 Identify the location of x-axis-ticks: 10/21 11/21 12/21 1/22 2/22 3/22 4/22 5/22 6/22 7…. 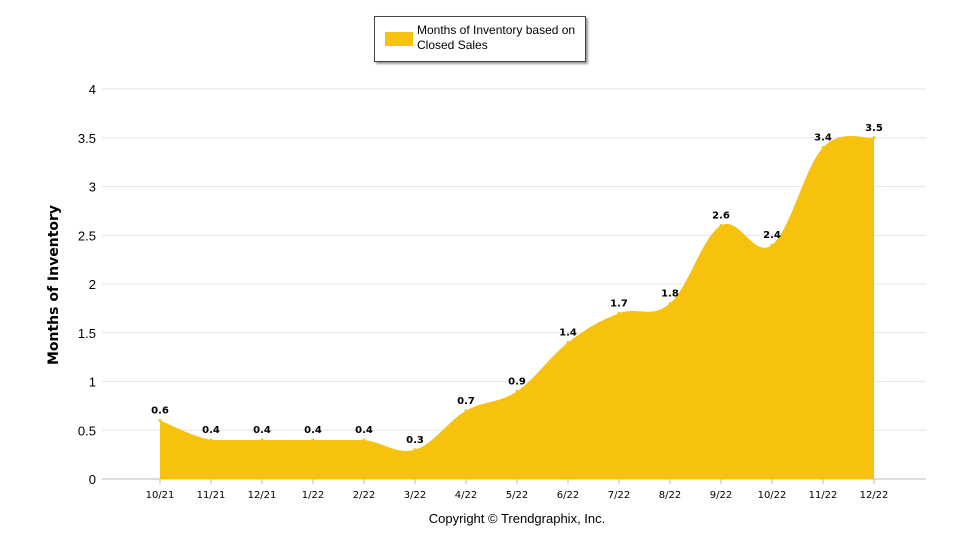
(517, 490).